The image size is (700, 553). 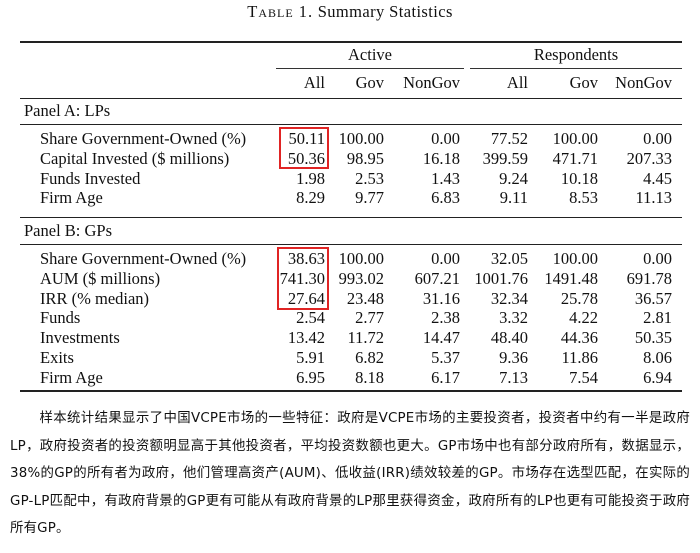 What do you see at coordinates (60, 318) in the screenshot?
I see `row-label: Funds` at bounding box center [60, 318].